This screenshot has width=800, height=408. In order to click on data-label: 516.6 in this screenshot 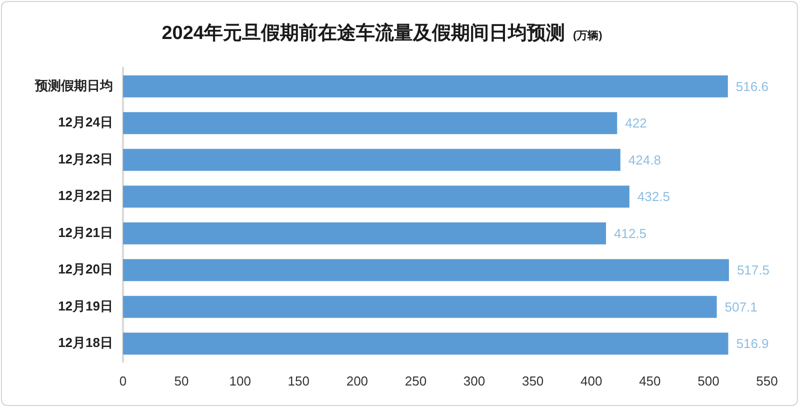, I will do `click(752, 86)`.